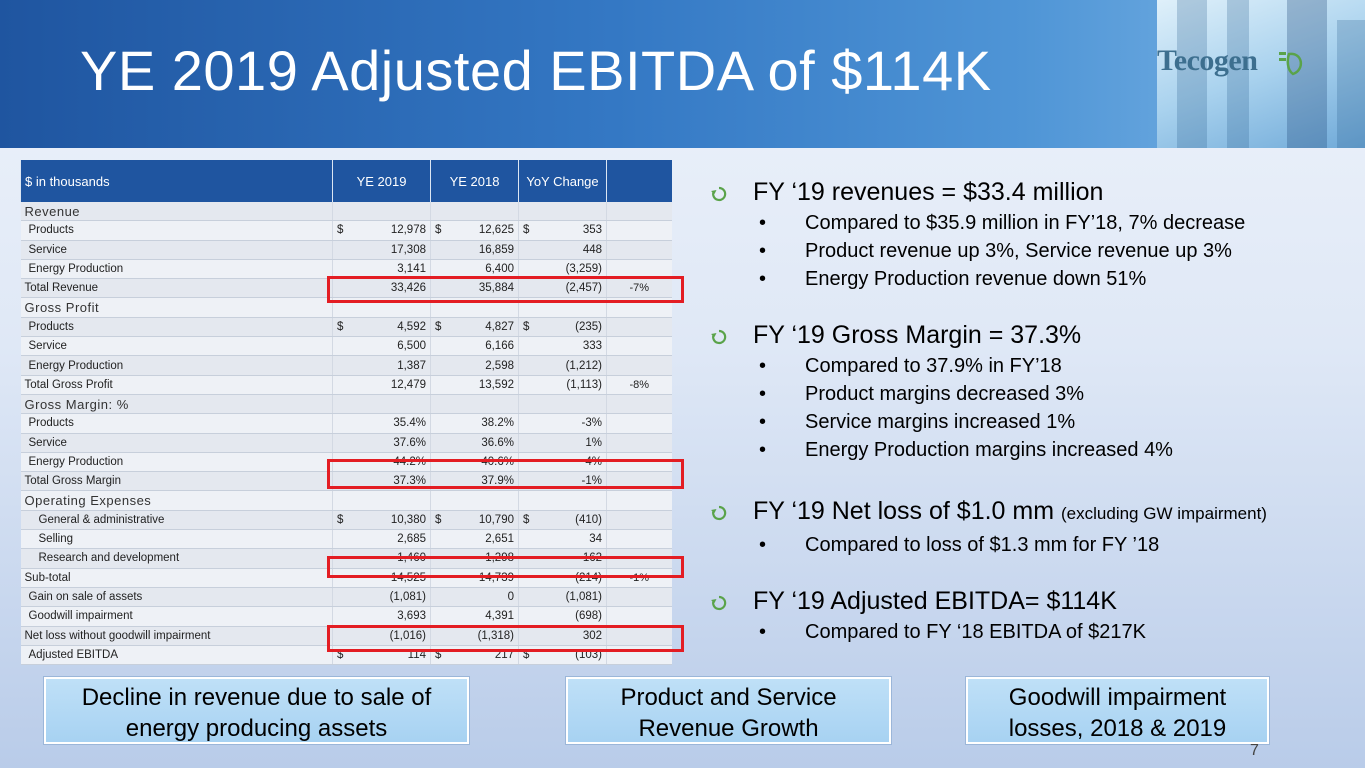  Describe the element at coordinates (176, 500) in the screenshot. I see `row-label: Operating Expenses` at that location.